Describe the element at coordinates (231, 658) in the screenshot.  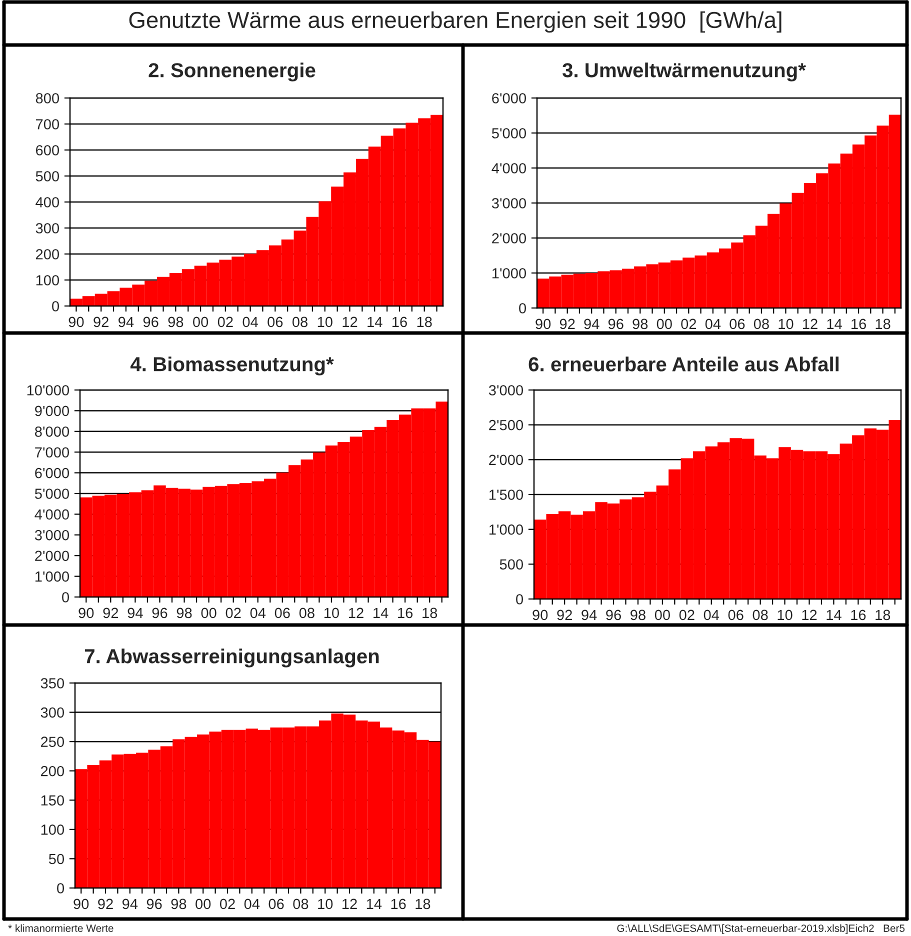
I see `chart-title: 7. Abwasserreinigungsanlagen` at that location.